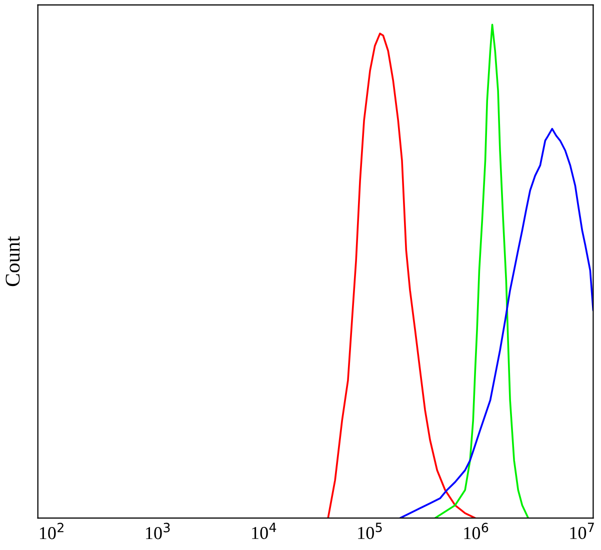 Image resolution: width=601 pixels, height=550 pixels. I want to click on x-tick-label: 10$^{7}$, so click(582, 531).